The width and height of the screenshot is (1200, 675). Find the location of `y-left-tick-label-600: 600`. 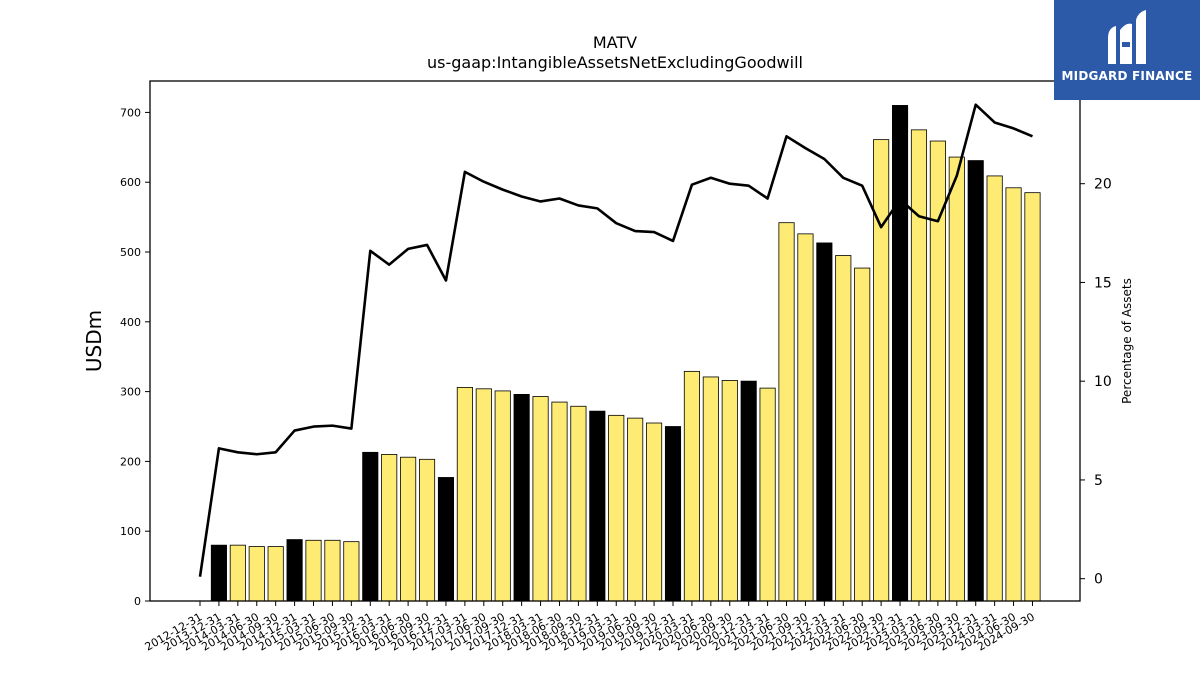

y-left-tick-label-600: 600 is located at coordinates (130, 182).